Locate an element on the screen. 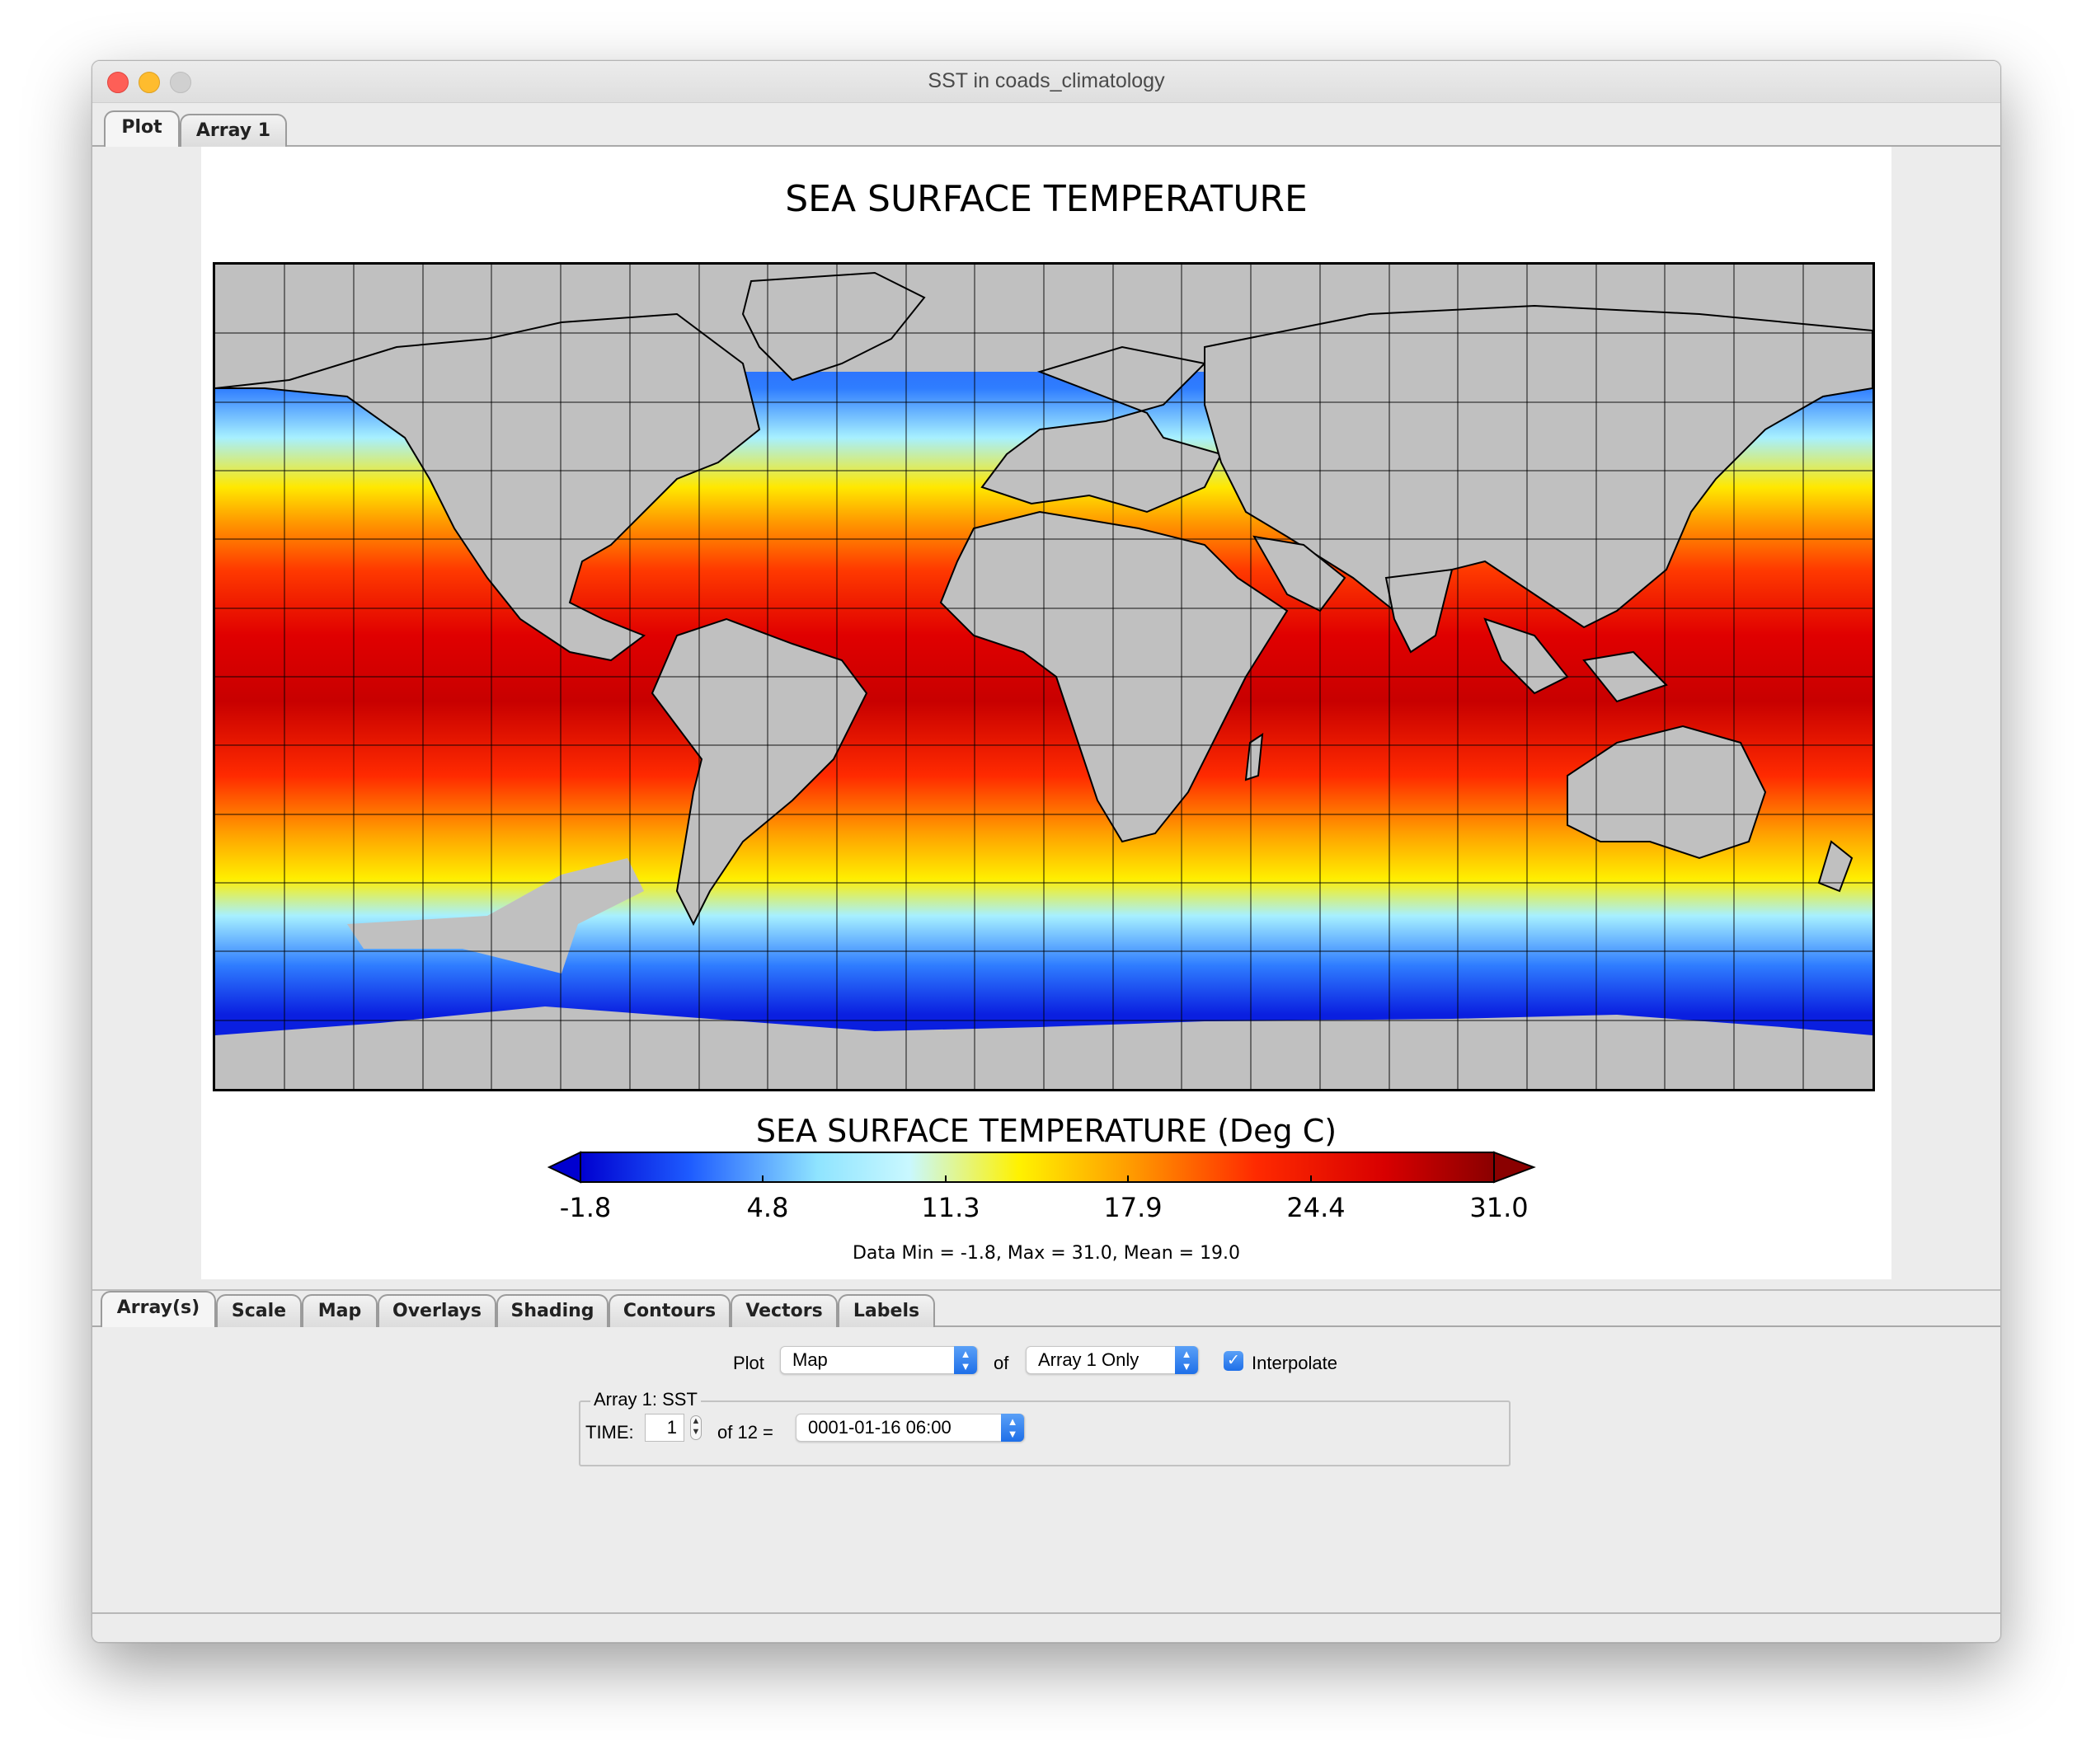 The height and width of the screenshot is (1764, 2091). tab-labels: Labels is located at coordinates (886, 1310).